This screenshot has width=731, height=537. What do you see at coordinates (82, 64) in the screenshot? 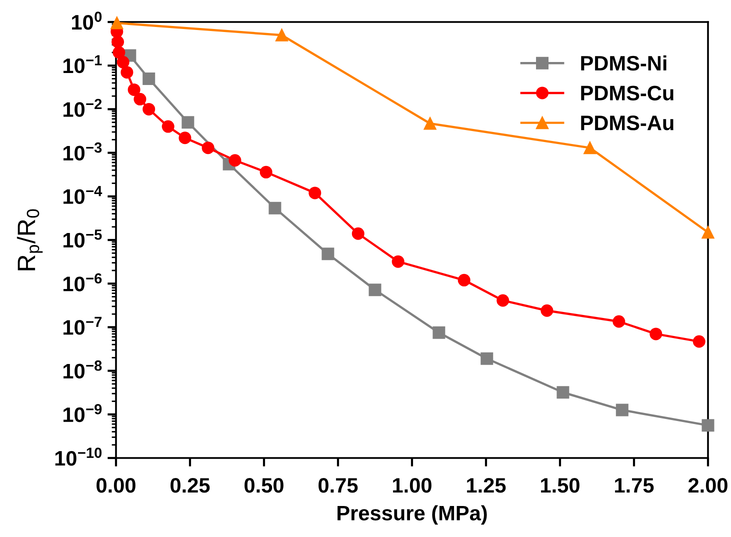
I see `y-tick-label: 10$^{−1}$` at bounding box center [82, 64].